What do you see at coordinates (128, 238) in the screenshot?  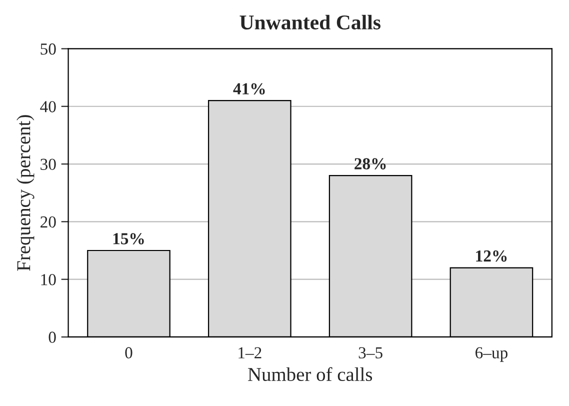 I see `data-label: 15%` at bounding box center [128, 238].